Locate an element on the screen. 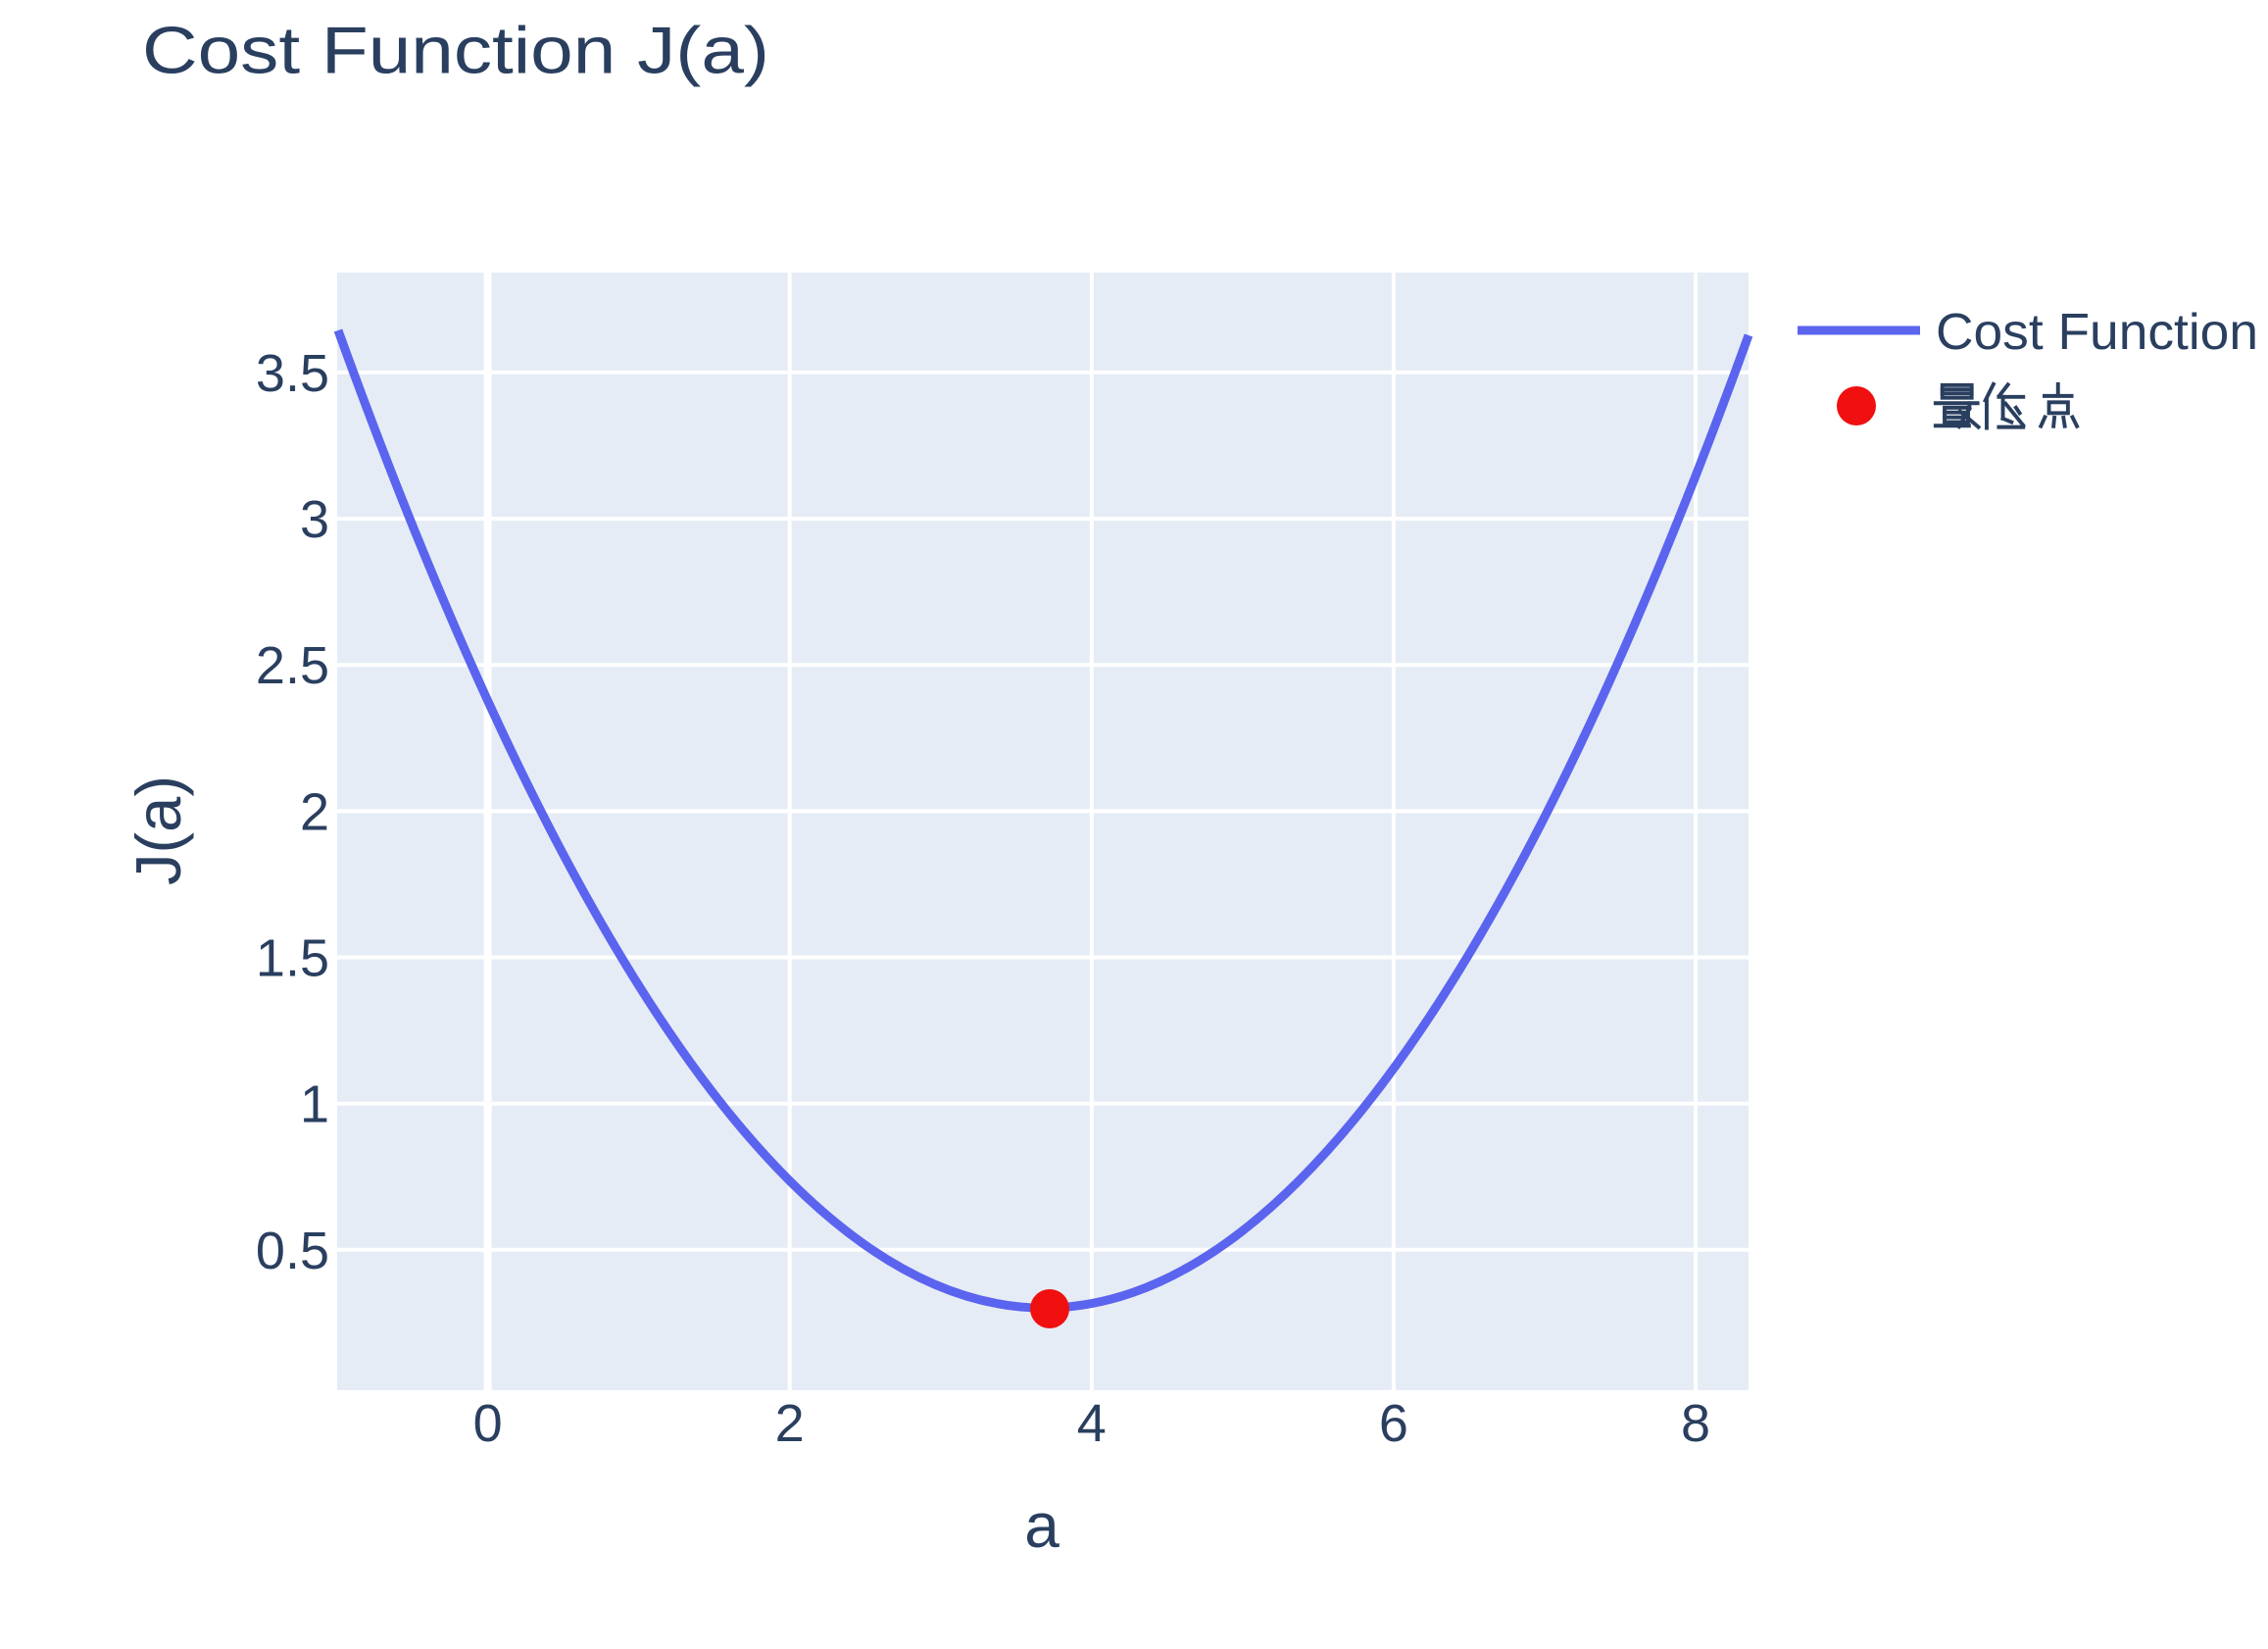  svg-text: 1.5 is located at coordinates (292, 958).